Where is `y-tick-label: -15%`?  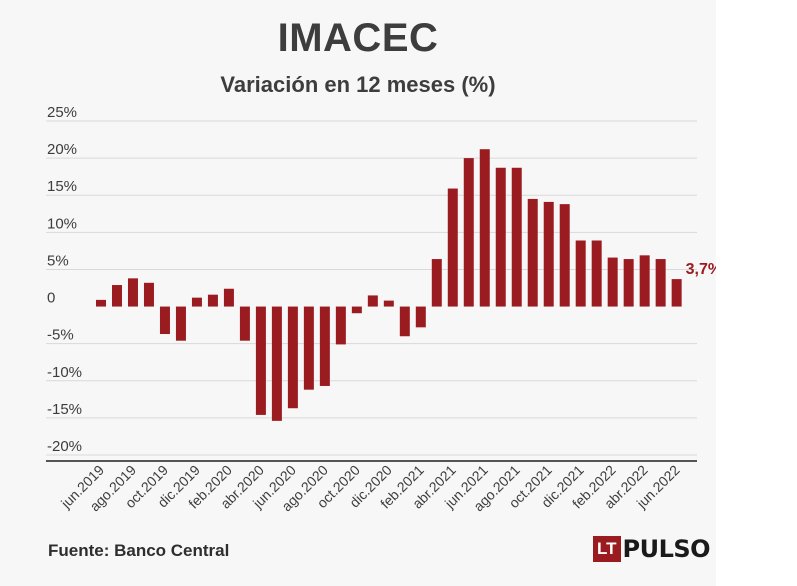 y-tick-label: -15% is located at coordinates (64, 409).